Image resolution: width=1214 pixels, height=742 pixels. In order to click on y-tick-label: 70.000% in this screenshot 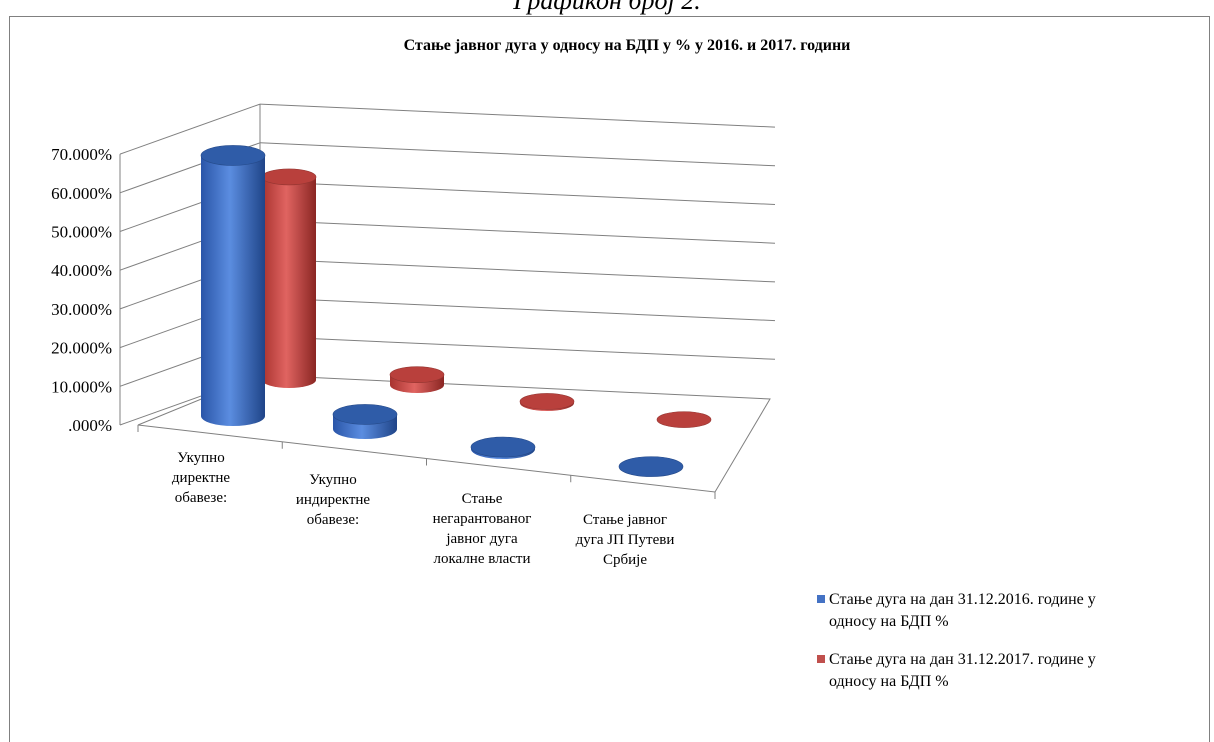, I will do `click(81, 154)`.